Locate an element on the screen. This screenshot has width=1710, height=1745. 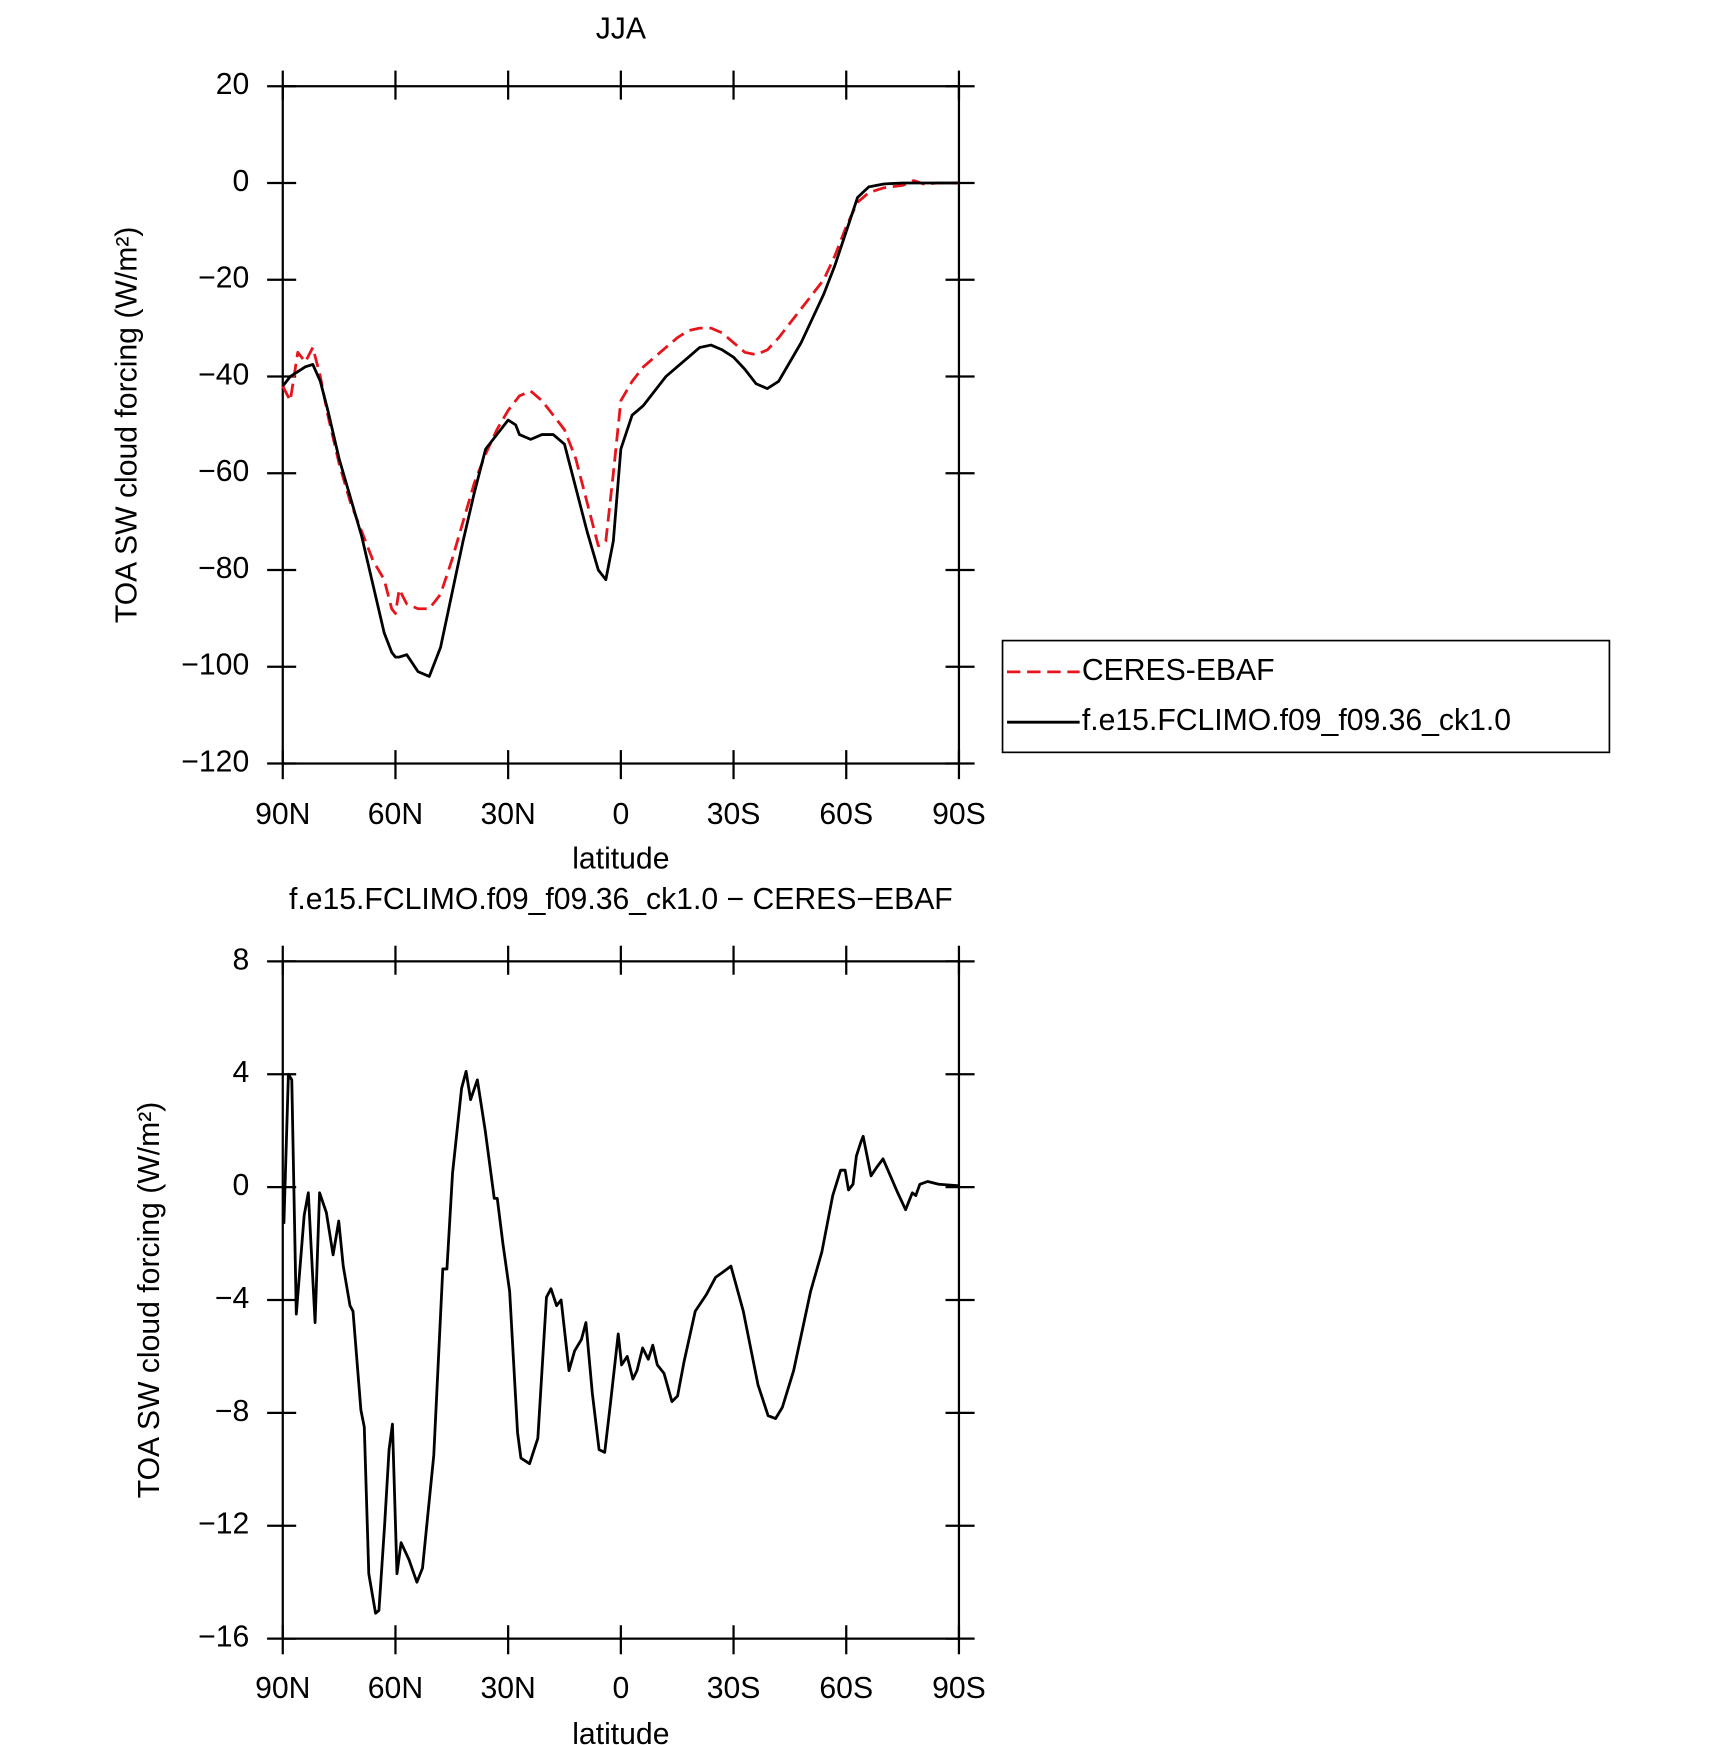
y-tick-label: −8 is located at coordinates (232, 1411).